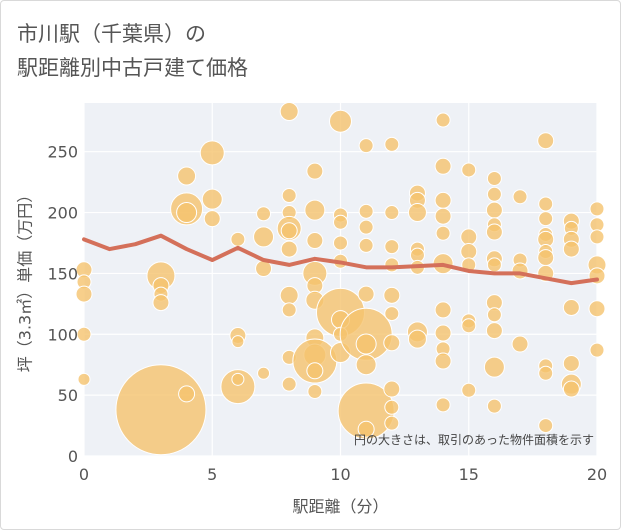 This screenshot has width=621, height=530. What do you see at coordinates (132, 51) in the screenshot?
I see `chart-title: 市川駅（千葉県）の 駅距離別中古戸建て価格` at bounding box center [132, 51].